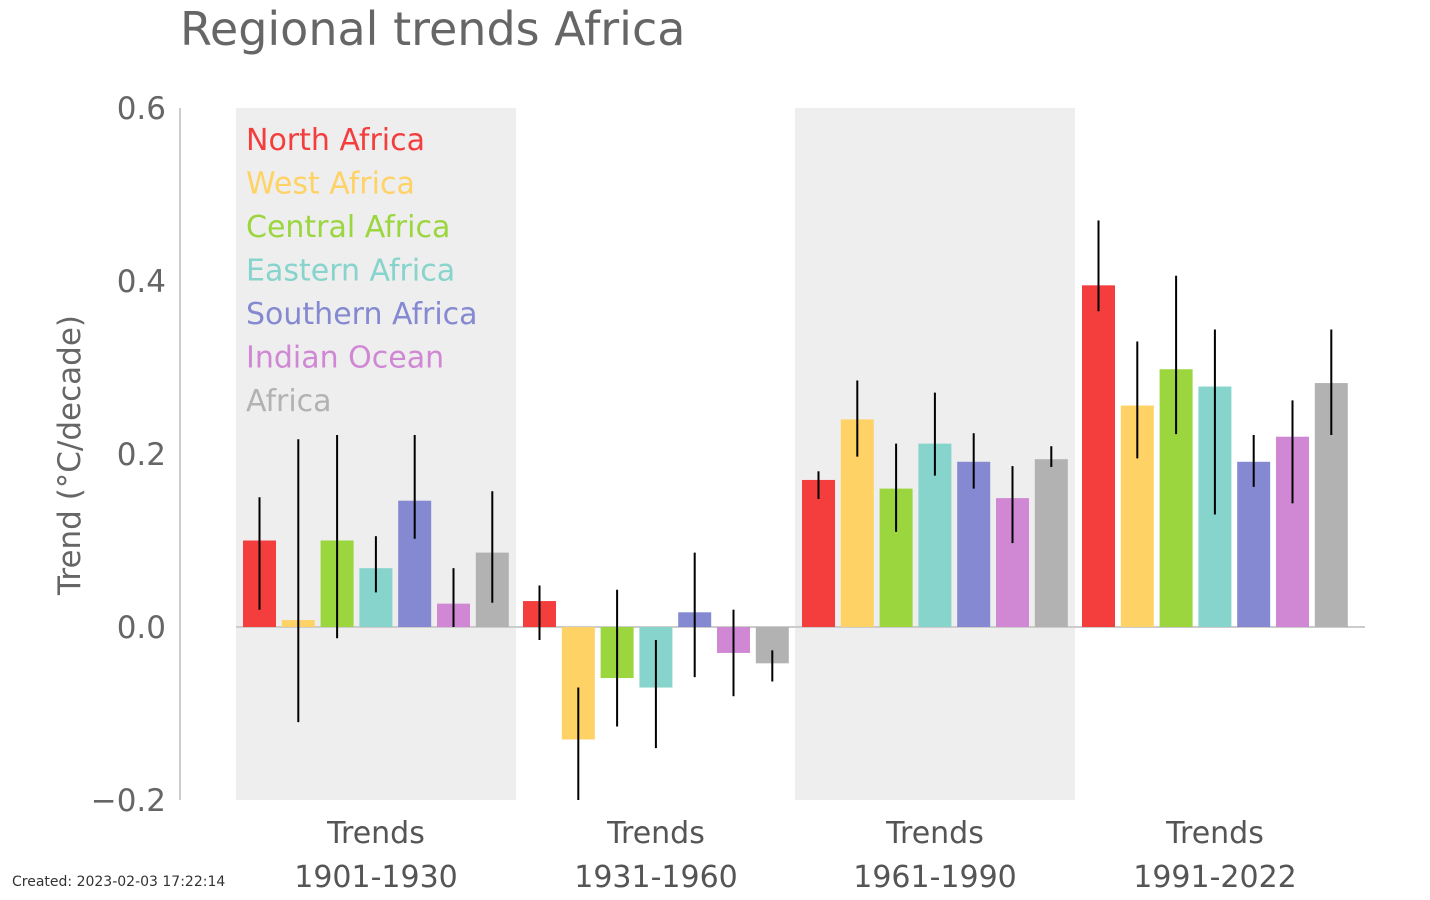 Image resolution: width=1430 pixels, height=900 pixels. Describe the element at coordinates (119, 882) in the screenshot. I see `created-timestamp: Created: 2023-02-03 17:22:14` at that location.